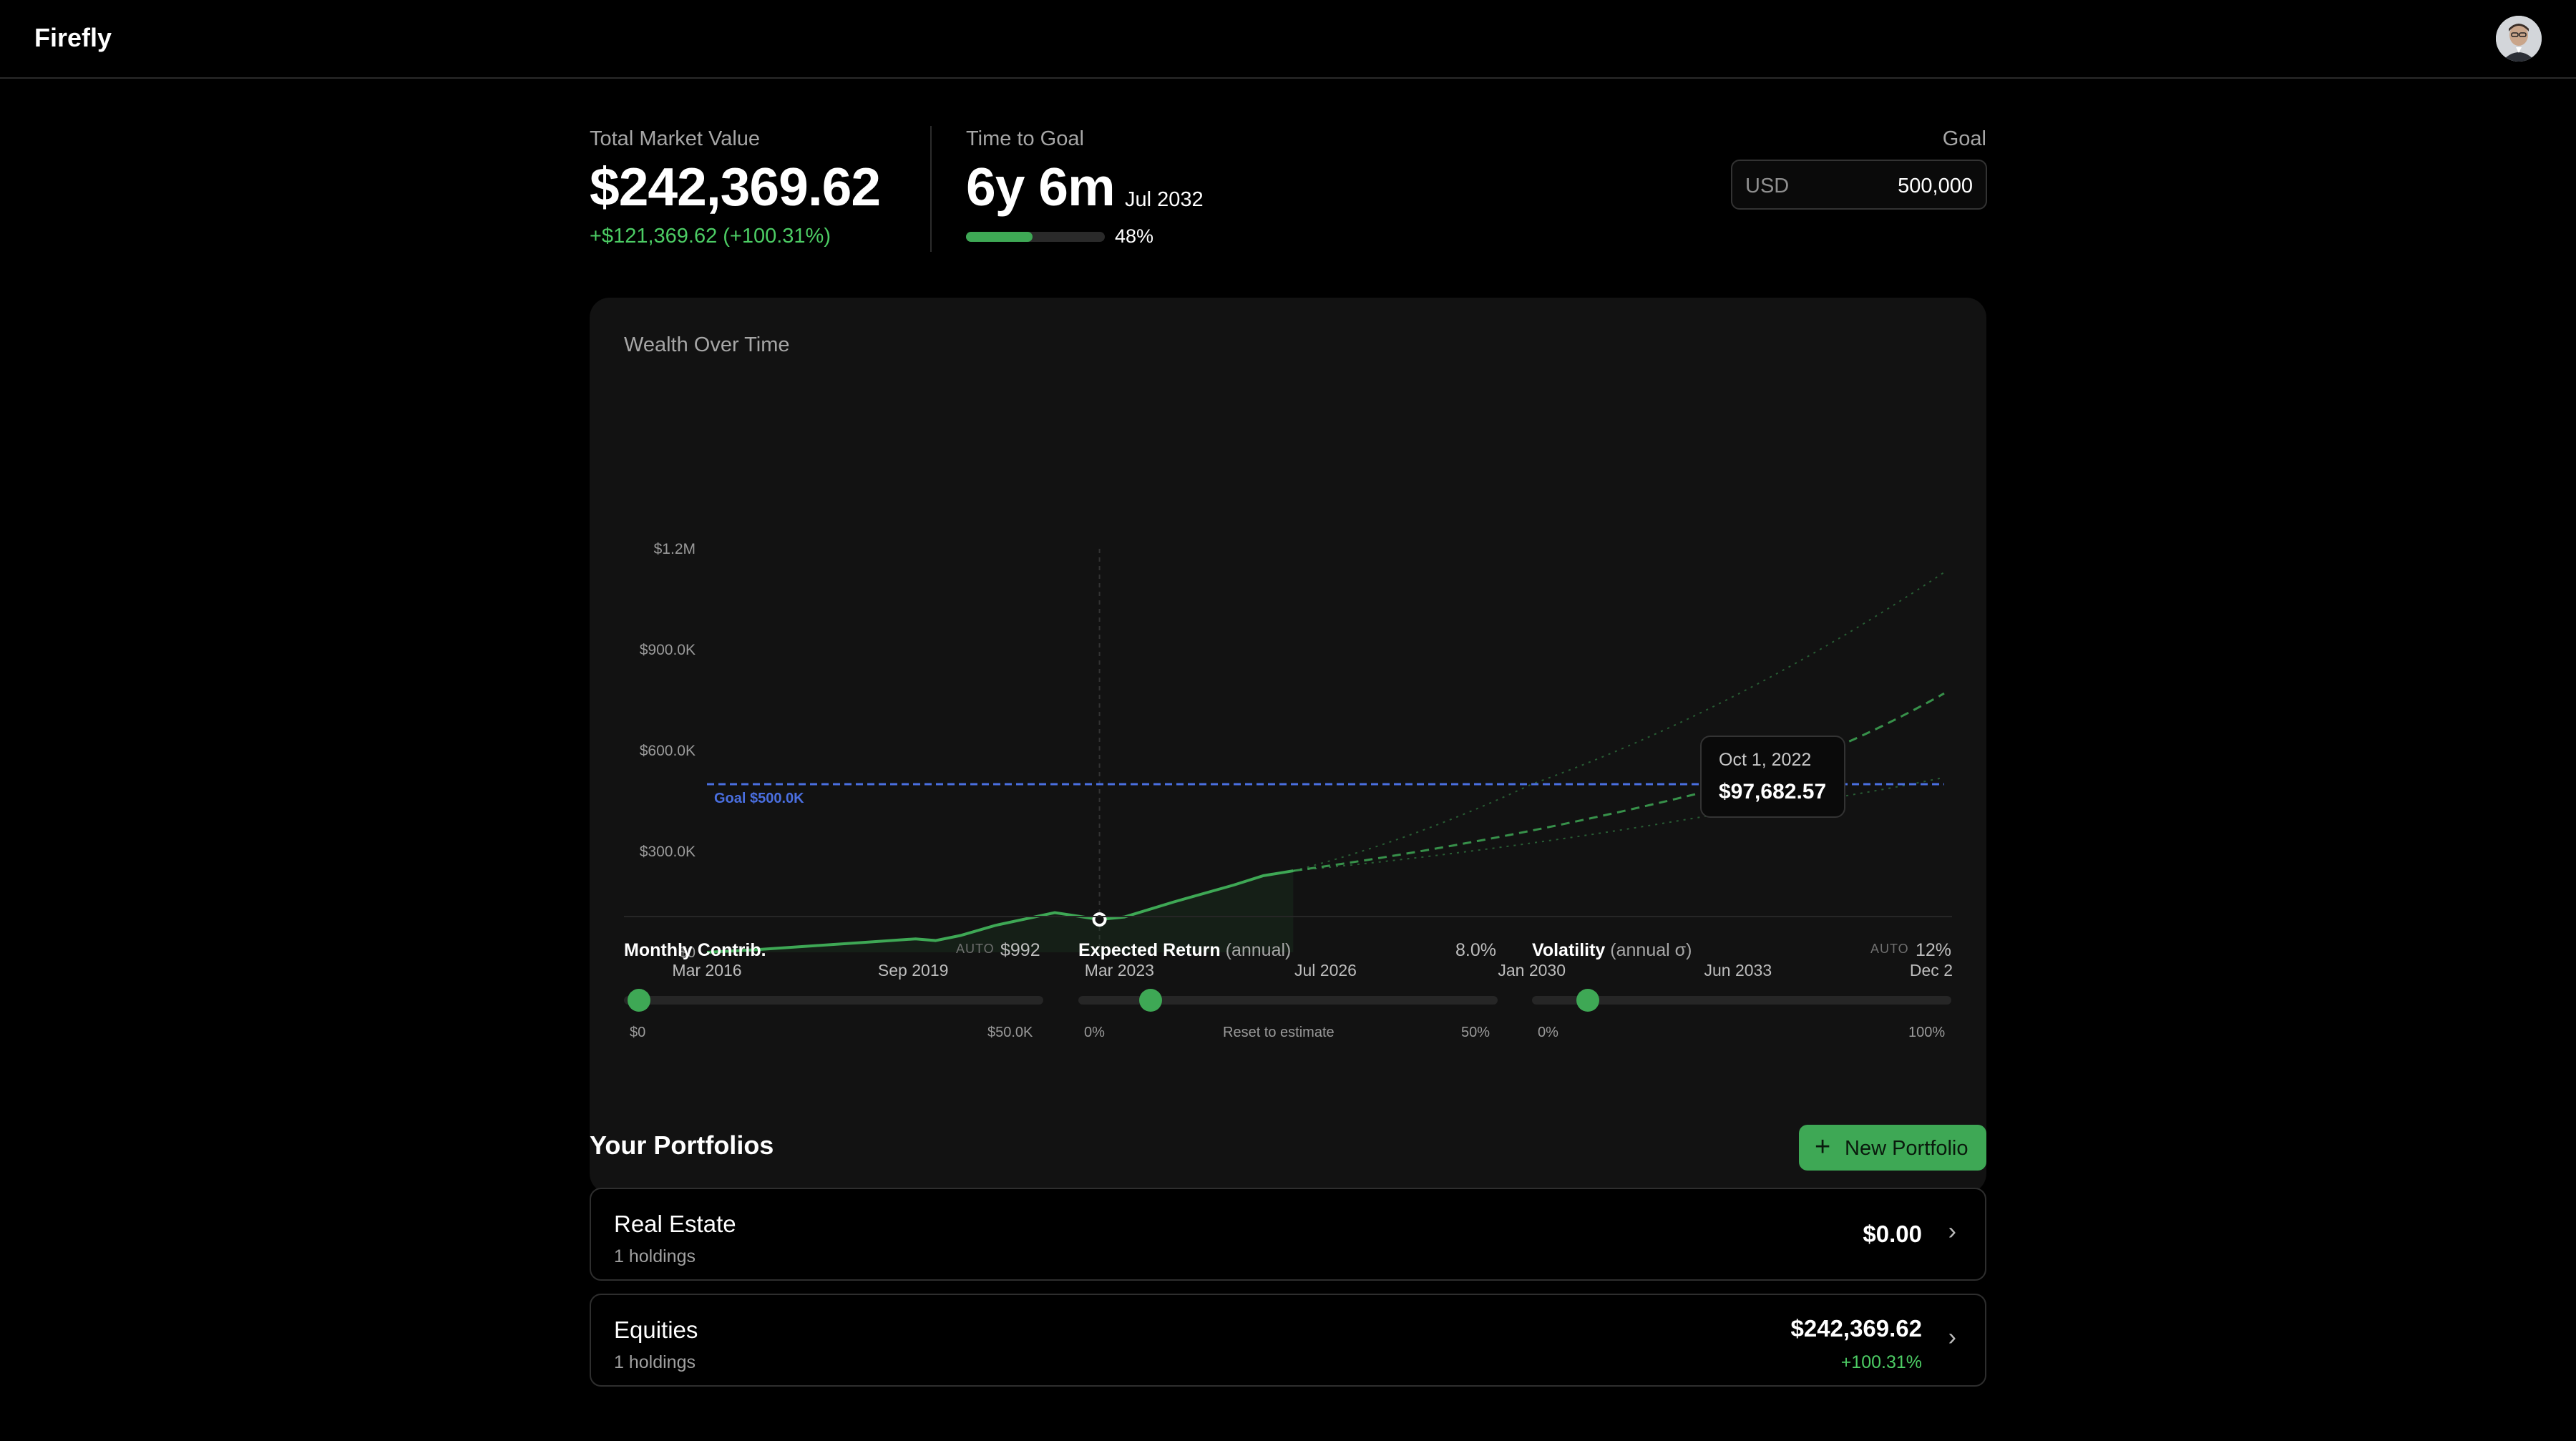 The height and width of the screenshot is (1441, 2576). I want to click on volatility-value: 12%, so click(1934, 950).